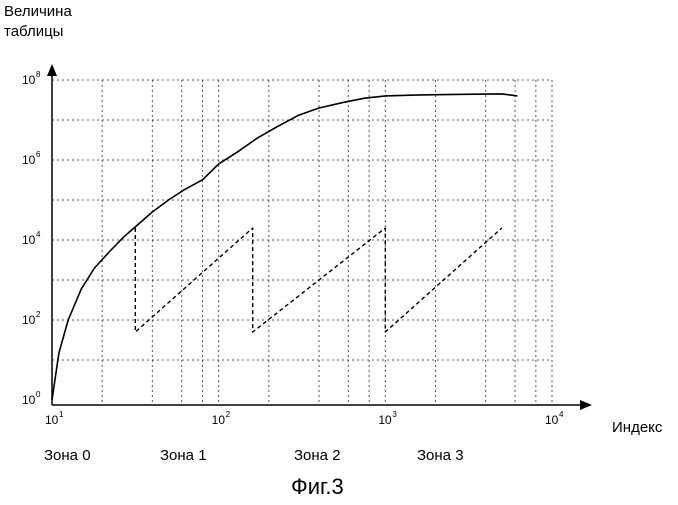  I want to click on zone-label-0: Зона 0, so click(67, 455).